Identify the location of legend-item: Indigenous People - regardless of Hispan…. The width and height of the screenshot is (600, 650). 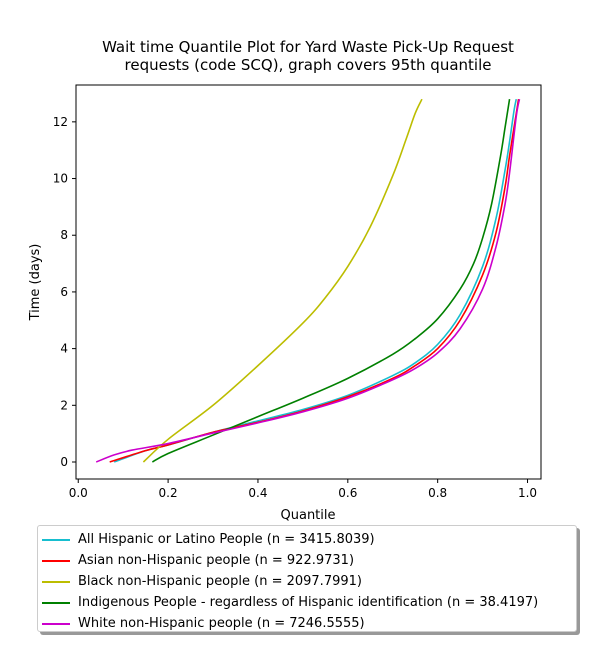
(307, 602).